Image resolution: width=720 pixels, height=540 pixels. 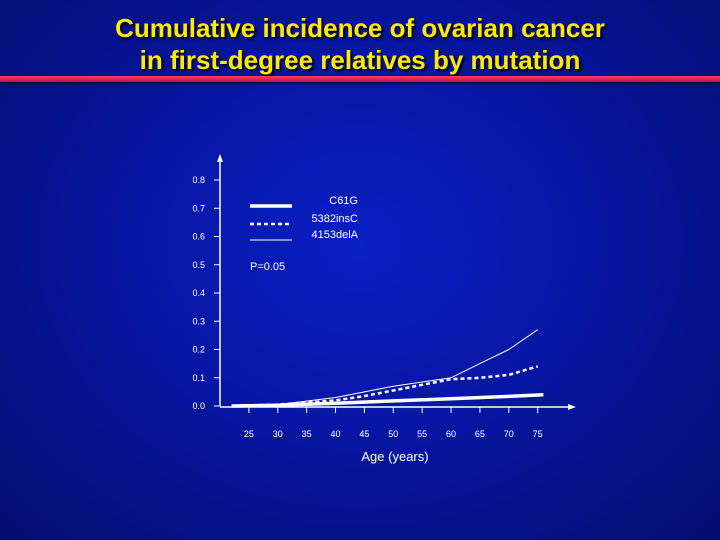 What do you see at coordinates (307, 434) in the screenshot?
I see `x-tick-label: 35` at bounding box center [307, 434].